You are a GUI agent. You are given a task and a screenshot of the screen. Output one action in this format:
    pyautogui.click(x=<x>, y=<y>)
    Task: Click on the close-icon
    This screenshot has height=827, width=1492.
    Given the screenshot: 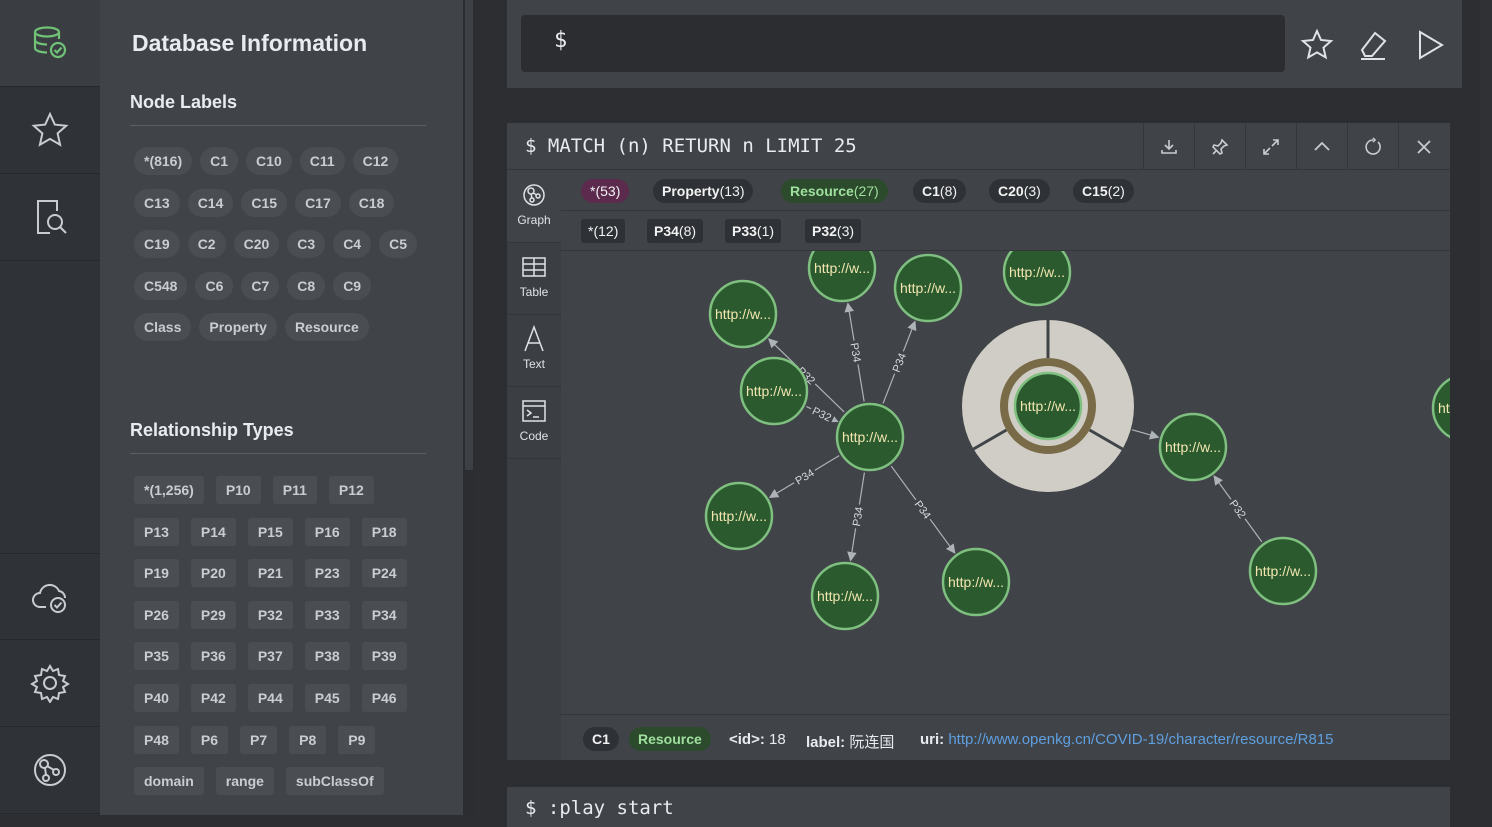 What is the action you would take?
    pyautogui.click(x=1423, y=146)
    